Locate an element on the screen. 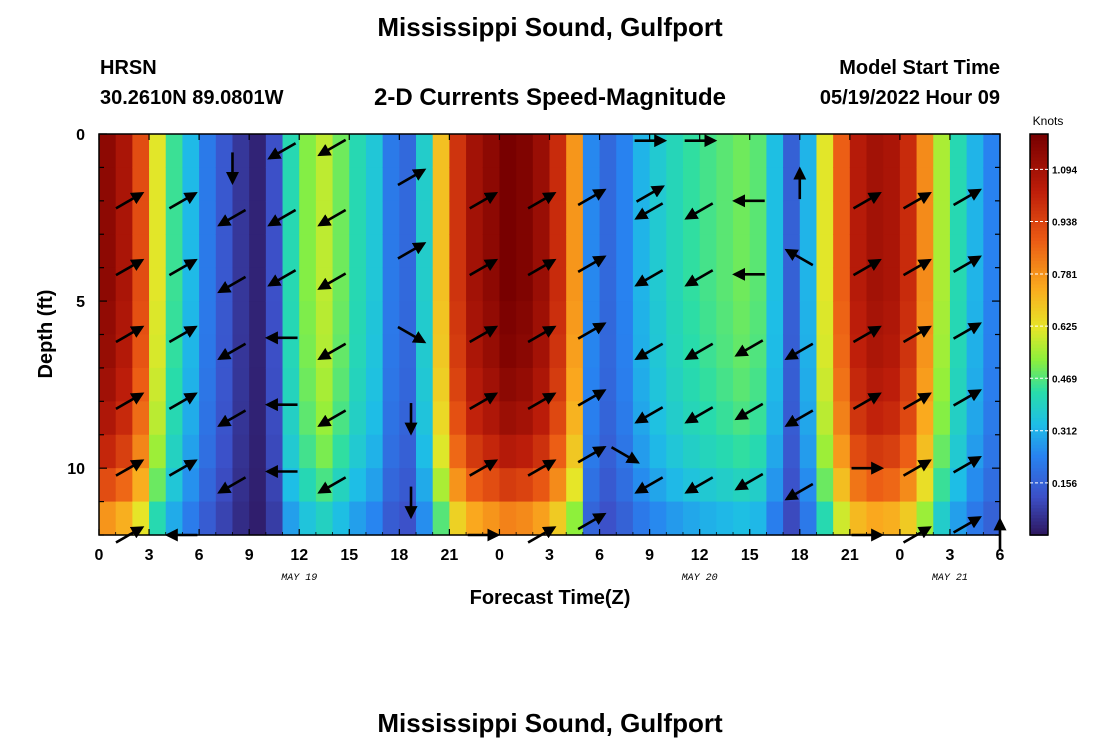 The height and width of the screenshot is (750, 1100). chart-title: Mississippi Sound, Gulfport is located at coordinates (550, 27).